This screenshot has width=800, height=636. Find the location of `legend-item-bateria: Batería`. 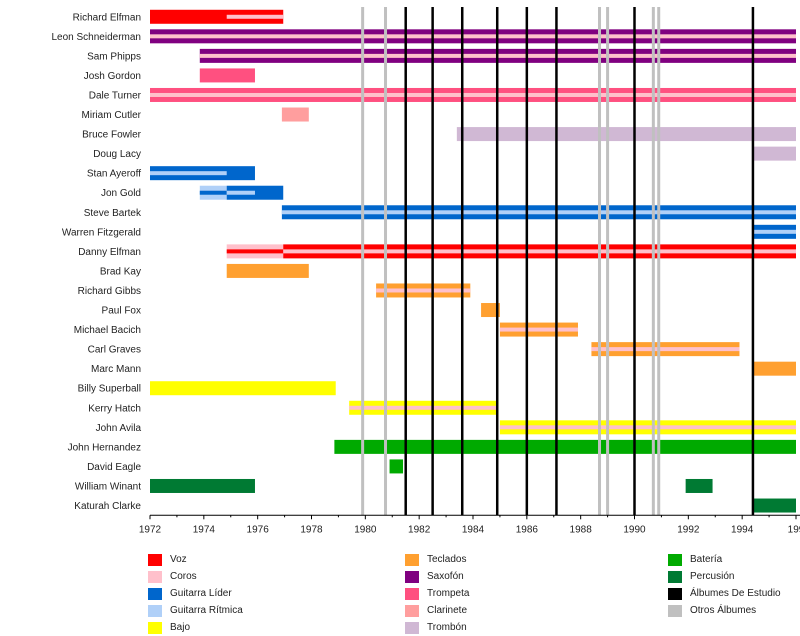

legend-item-bateria: Batería is located at coordinates (695, 559).